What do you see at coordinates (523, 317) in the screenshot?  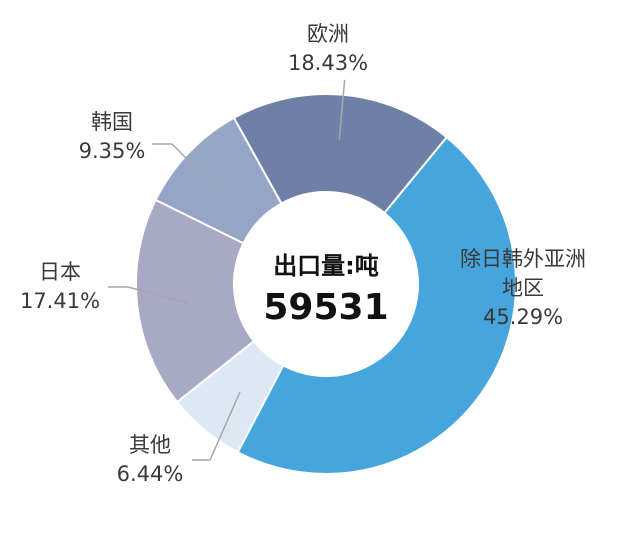 I see `slice-pct-asia: 45.29%` at bounding box center [523, 317].